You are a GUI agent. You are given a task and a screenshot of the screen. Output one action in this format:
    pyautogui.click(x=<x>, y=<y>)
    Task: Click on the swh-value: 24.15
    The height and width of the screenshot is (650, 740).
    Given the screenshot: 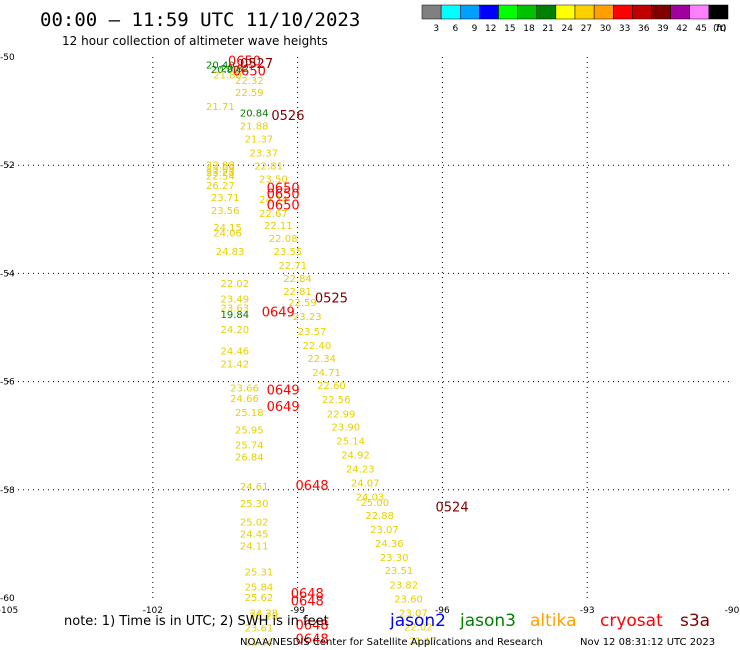 What is the action you would take?
    pyautogui.click(x=227, y=228)
    